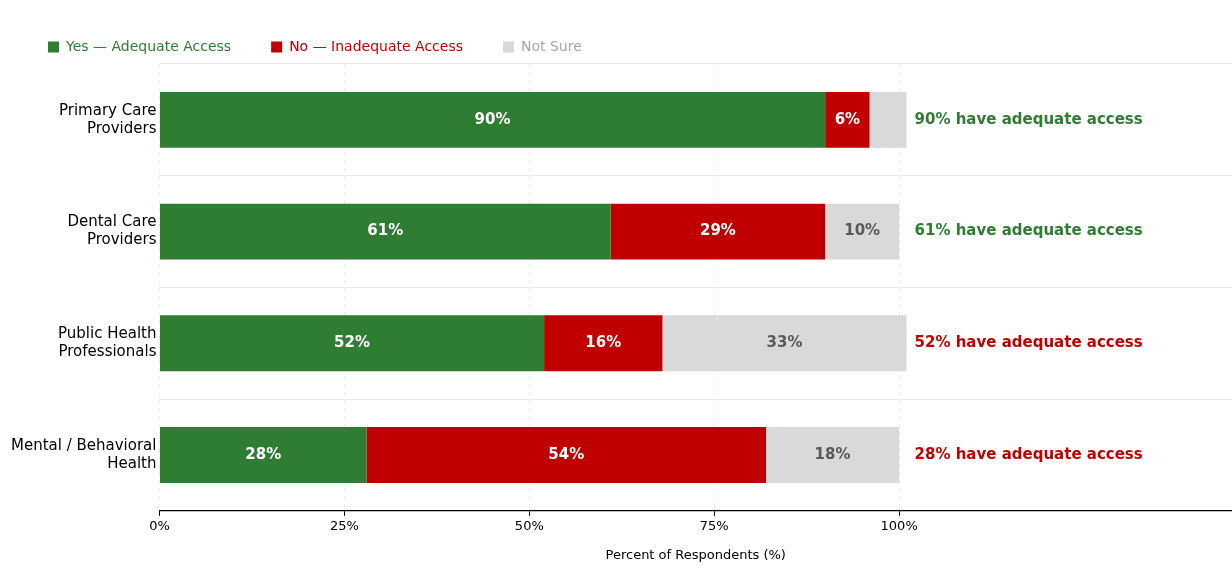 The height and width of the screenshot is (569, 1232). I want to click on data-label: 18%, so click(832, 453).